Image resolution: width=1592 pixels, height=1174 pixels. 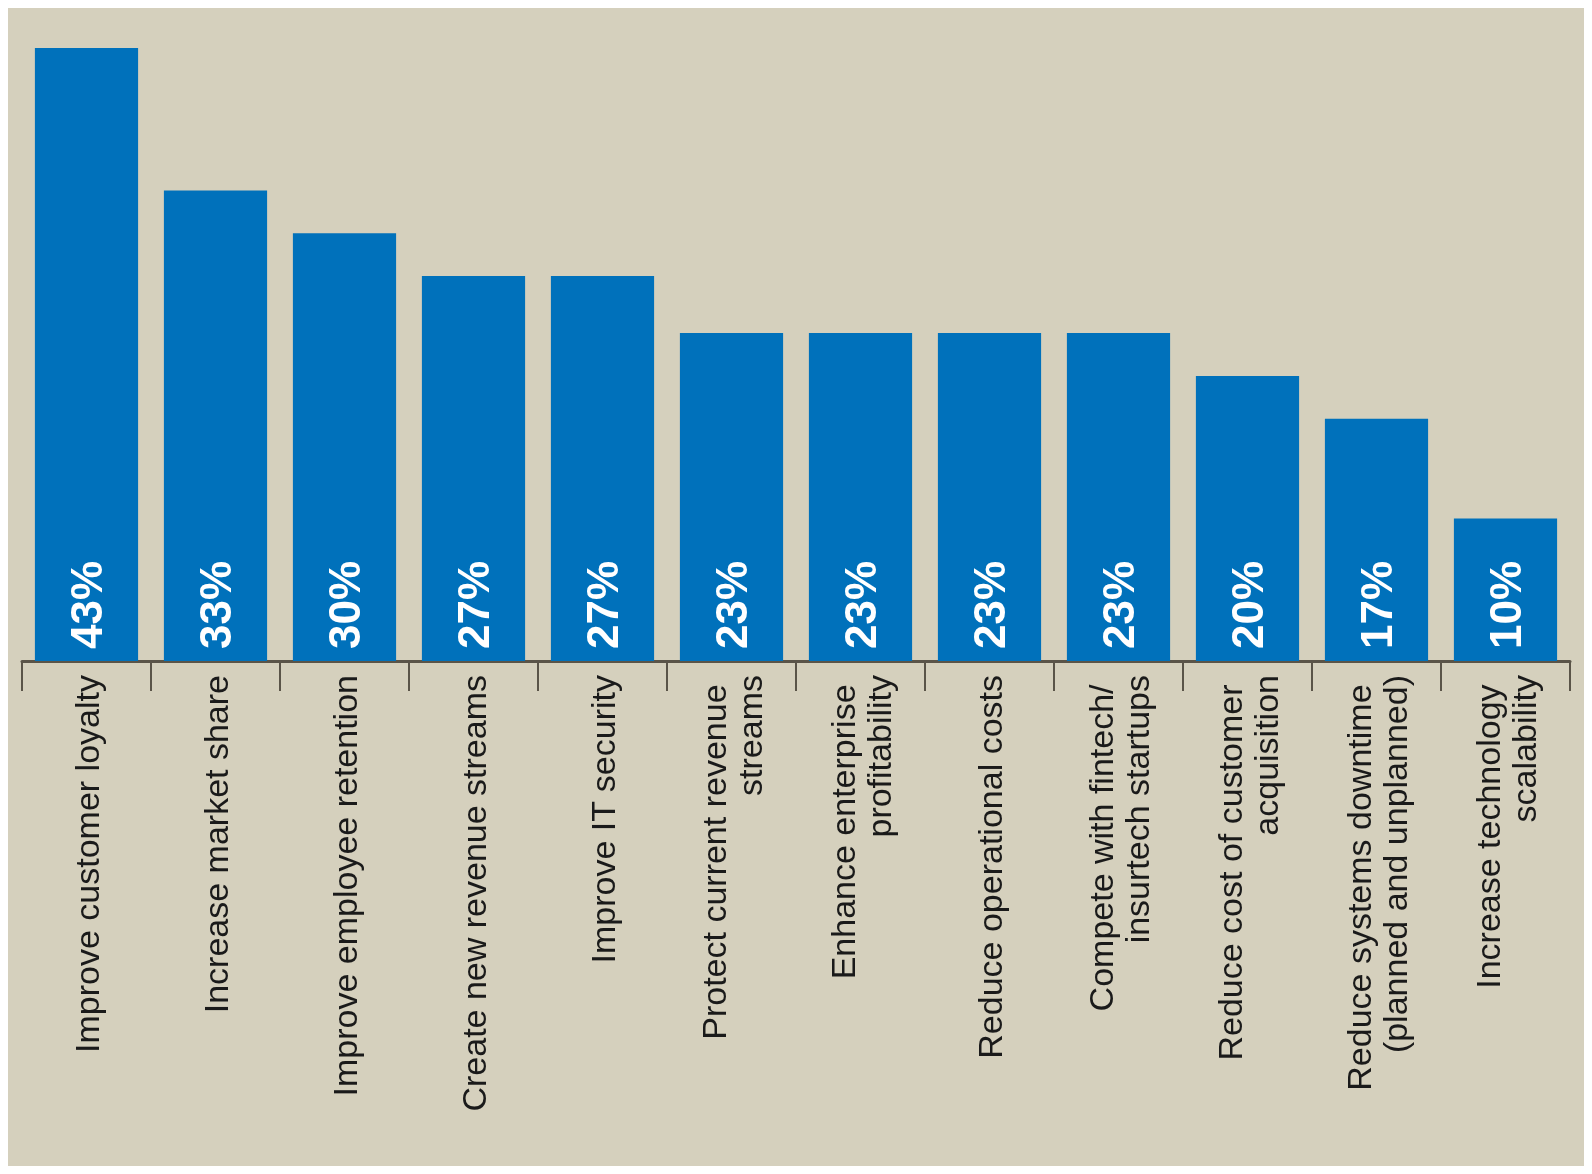 I want to click on x-tick-label: Create new revenue streams, so click(x=473, y=893).